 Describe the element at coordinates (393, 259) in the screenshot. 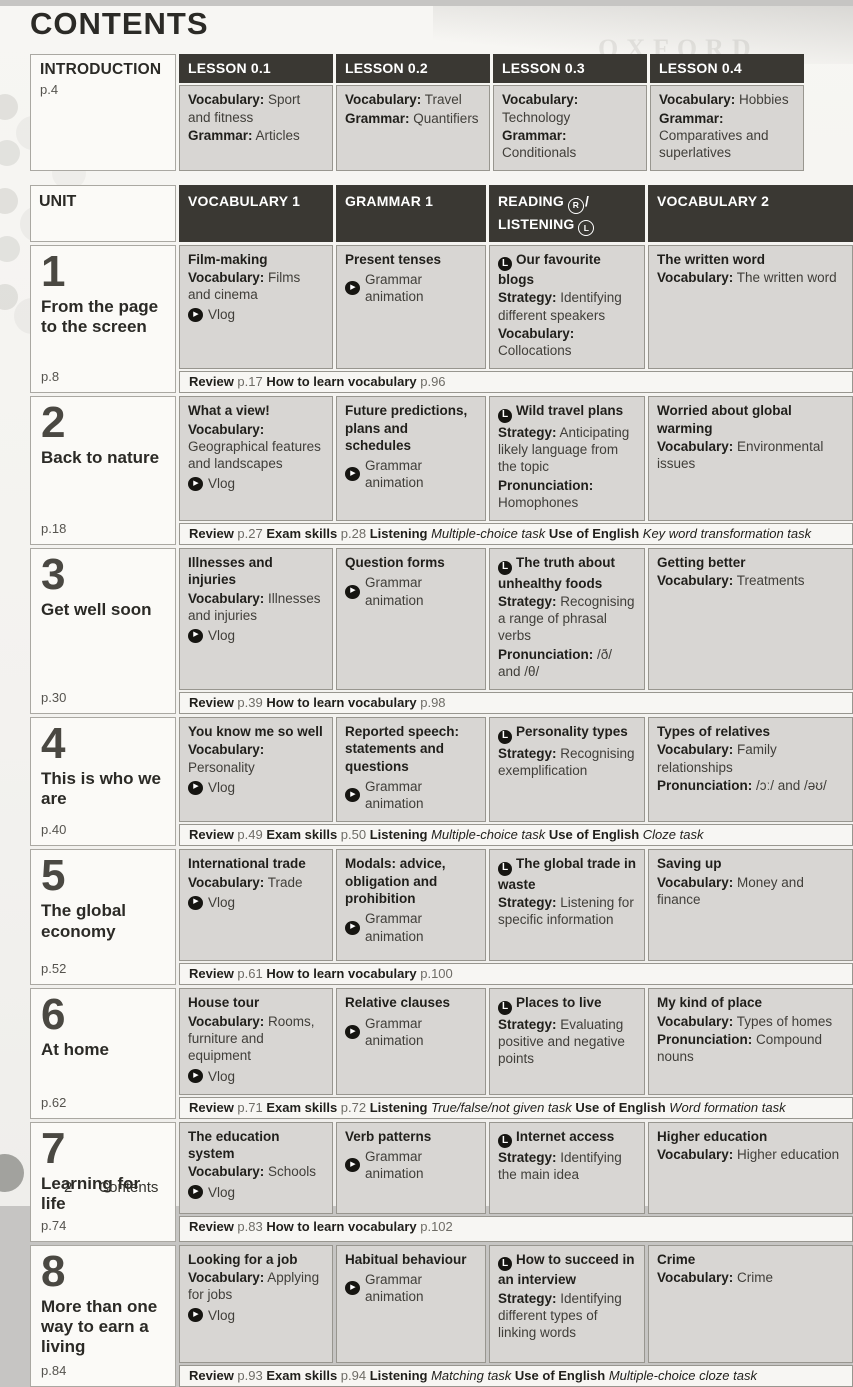

I see `item-title: Present tenses` at that location.